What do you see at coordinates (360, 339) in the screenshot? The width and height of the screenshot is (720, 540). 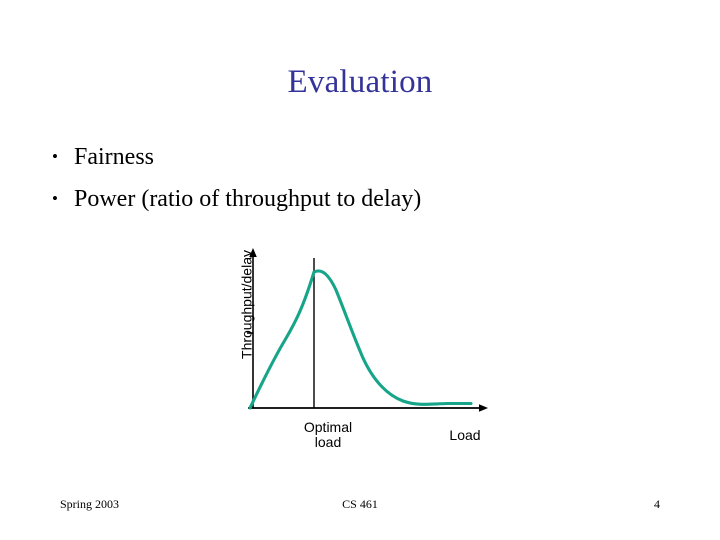 I see `power-curve-path` at bounding box center [360, 339].